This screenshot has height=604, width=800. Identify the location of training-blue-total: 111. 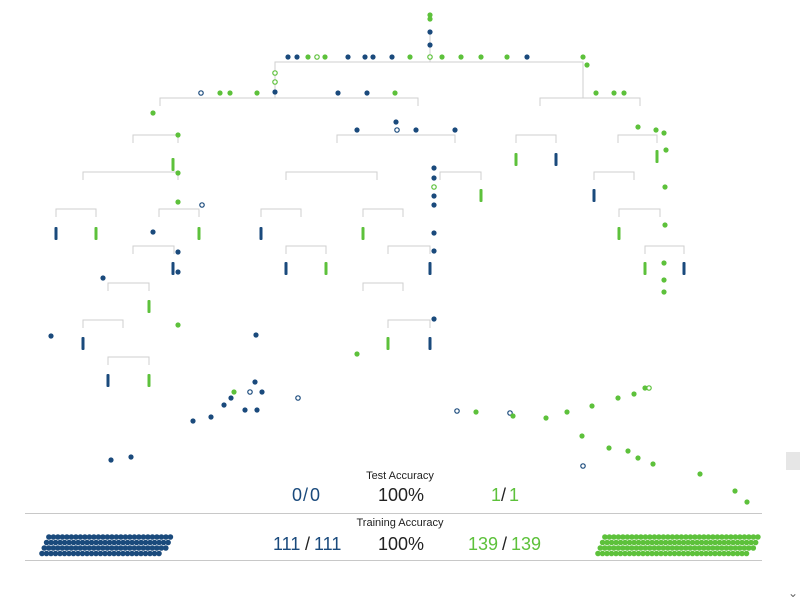
(328, 544).